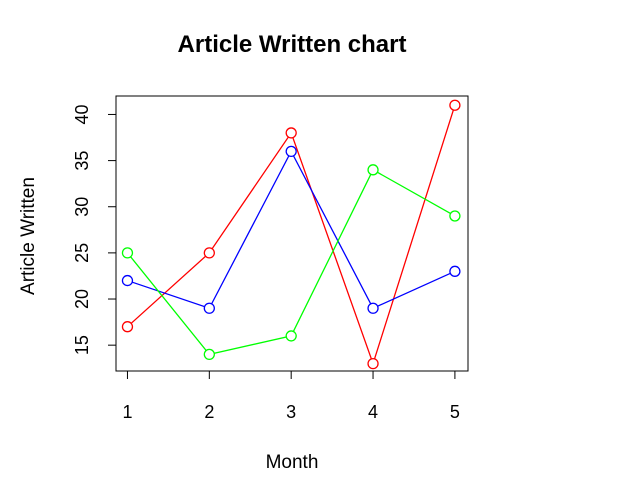  Describe the element at coordinates (373, 412) in the screenshot. I see `x-tick-label: 4` at that location.